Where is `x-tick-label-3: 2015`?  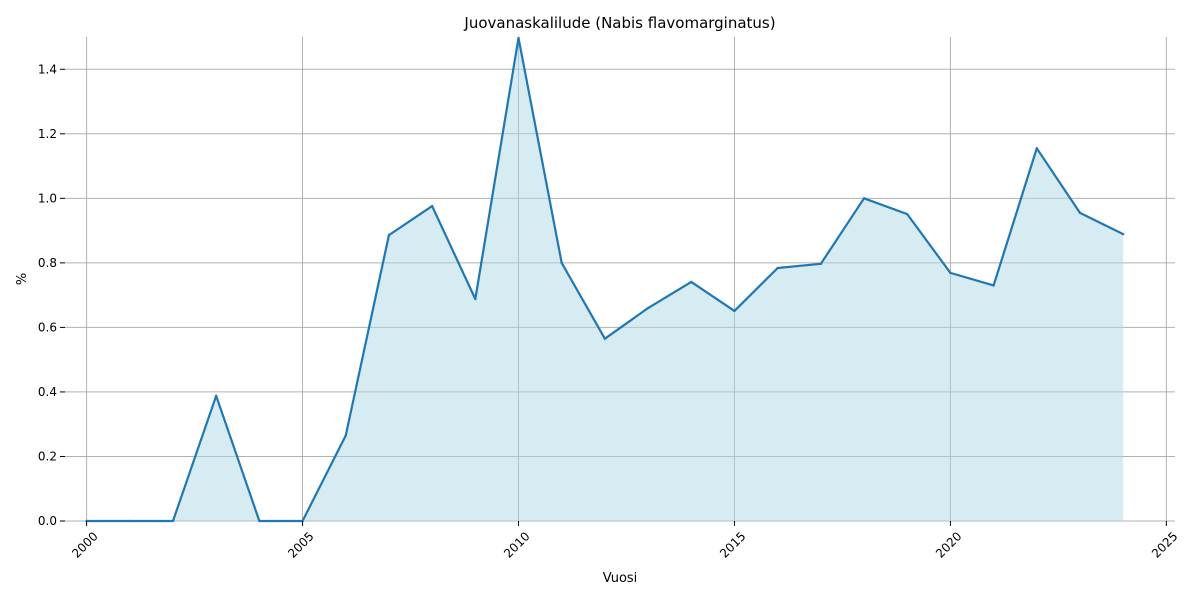 x-tick-label-3: 2015 is located at coordinates (732, 544).